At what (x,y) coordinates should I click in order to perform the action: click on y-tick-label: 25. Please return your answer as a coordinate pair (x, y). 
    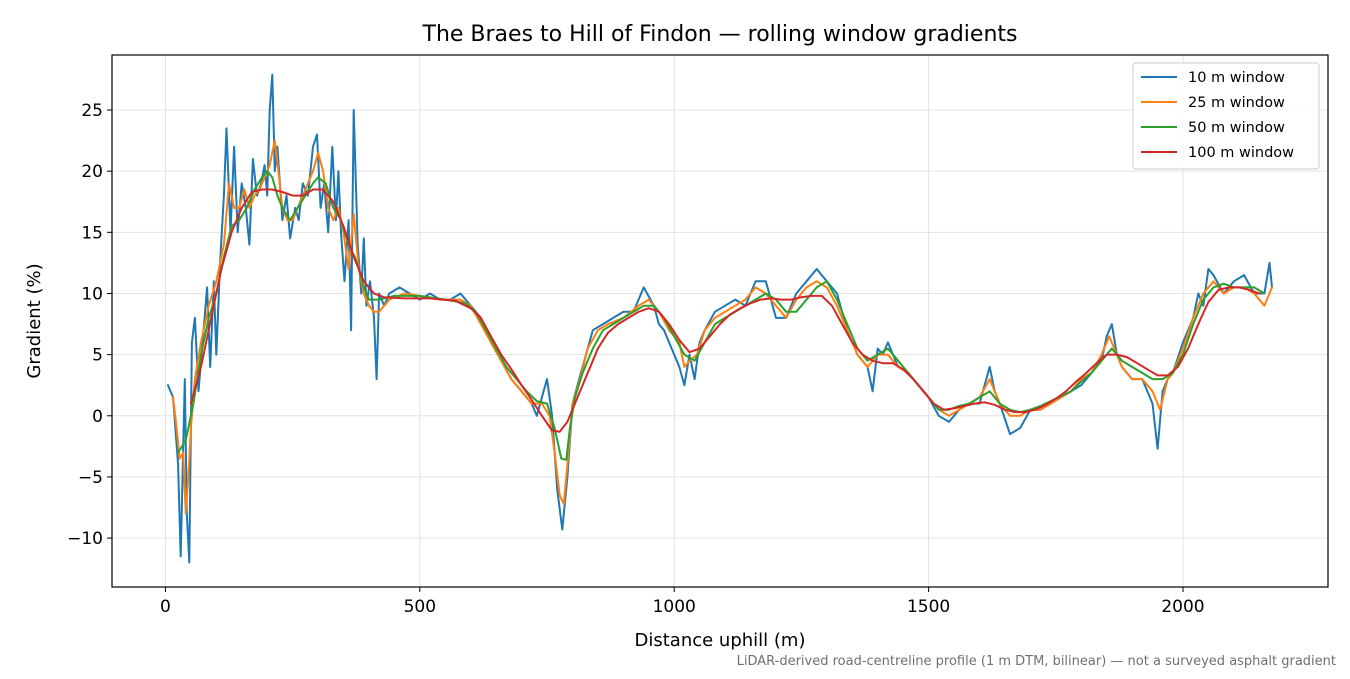
    Looking at the image, I should click on (92, 111).